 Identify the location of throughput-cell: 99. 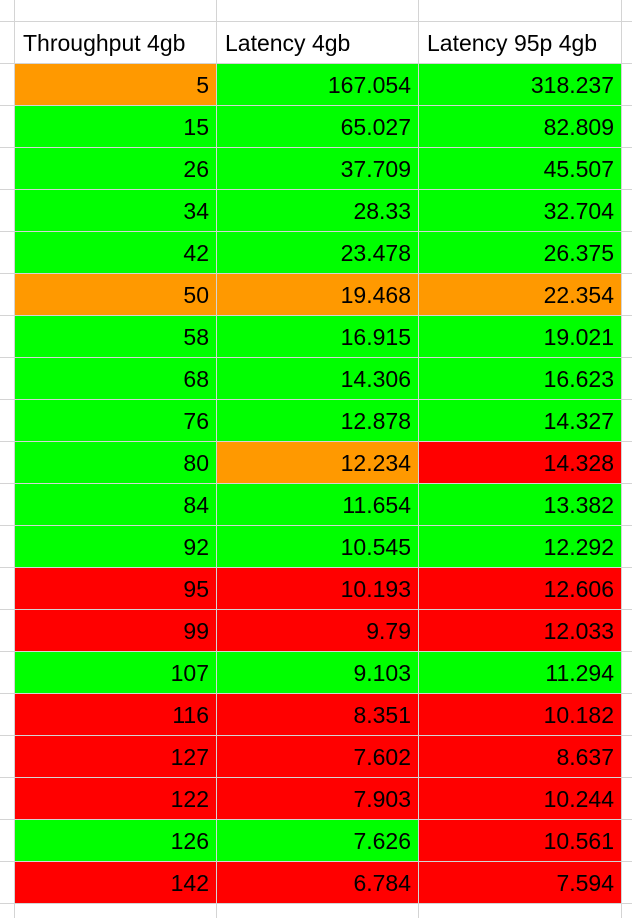
(116, 631).